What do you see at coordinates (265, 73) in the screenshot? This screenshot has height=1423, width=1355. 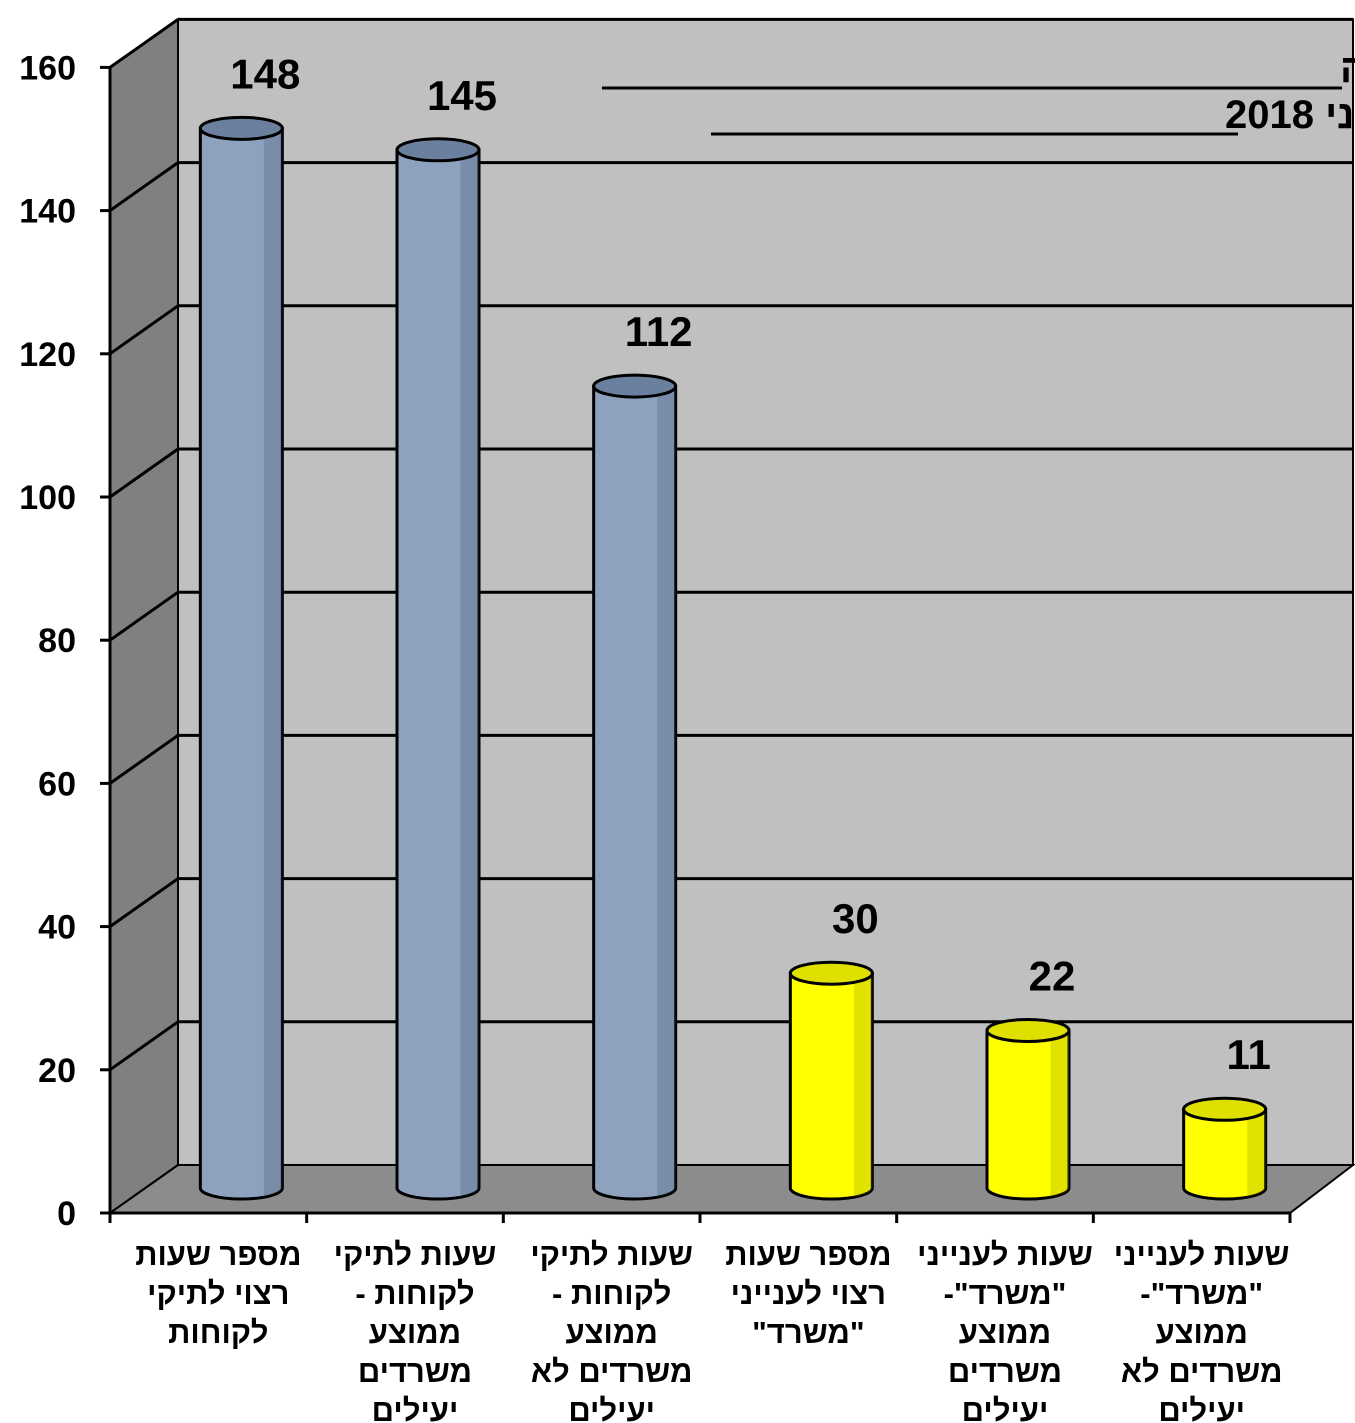 I see `data-label: 148` at bounding box center [265, 73].